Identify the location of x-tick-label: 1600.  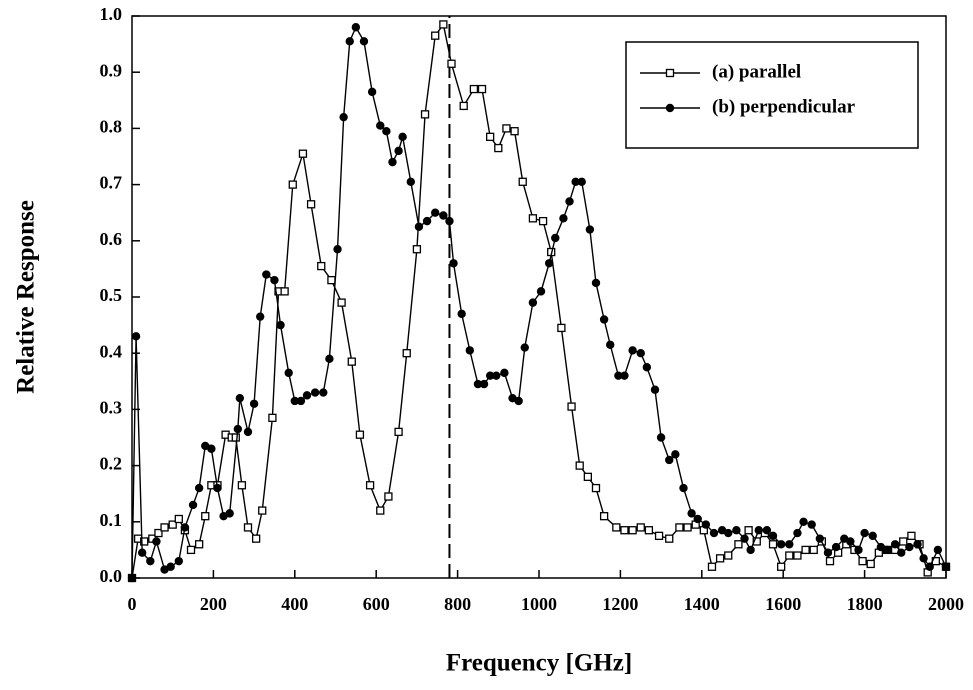
(783, 604).